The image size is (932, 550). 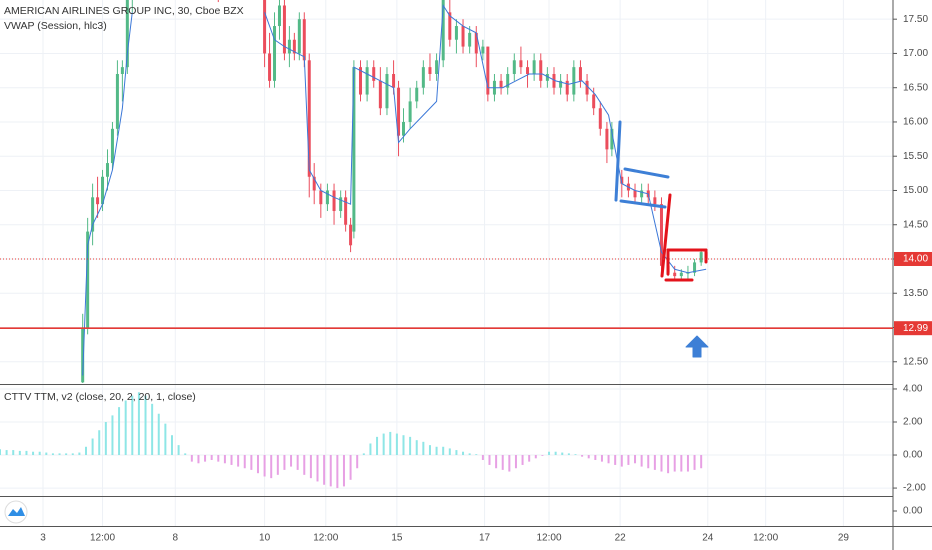 What do you see at coordinates (915, 259) in the screenshot?
I see `price-tag-label: 14.00` at bounding box center [915, 259].